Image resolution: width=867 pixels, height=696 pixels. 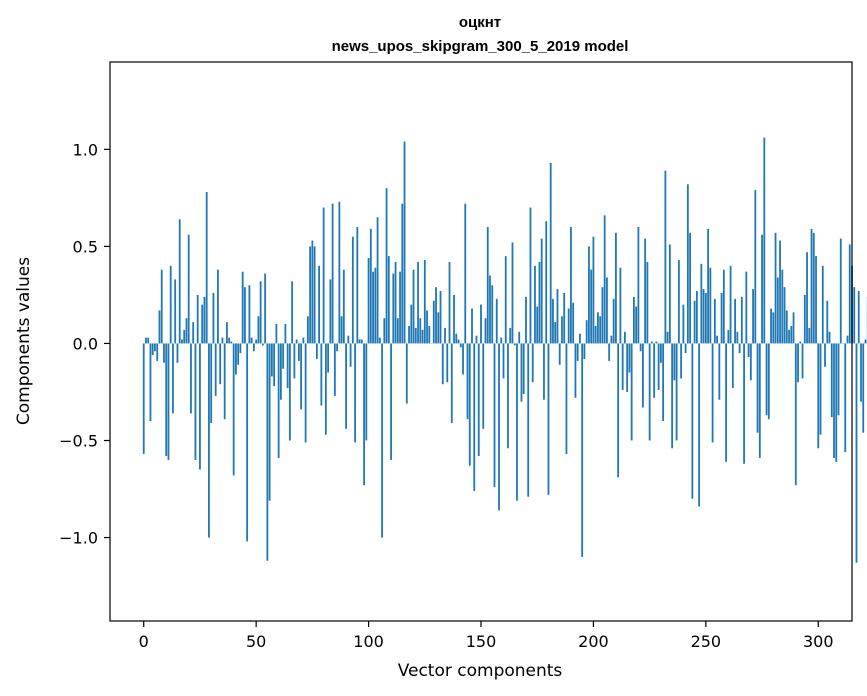 What do you see at coordinates (144, 641) in the screenshot?
I see `x-tick-label-0: 0` at bounding box center [144, 641].